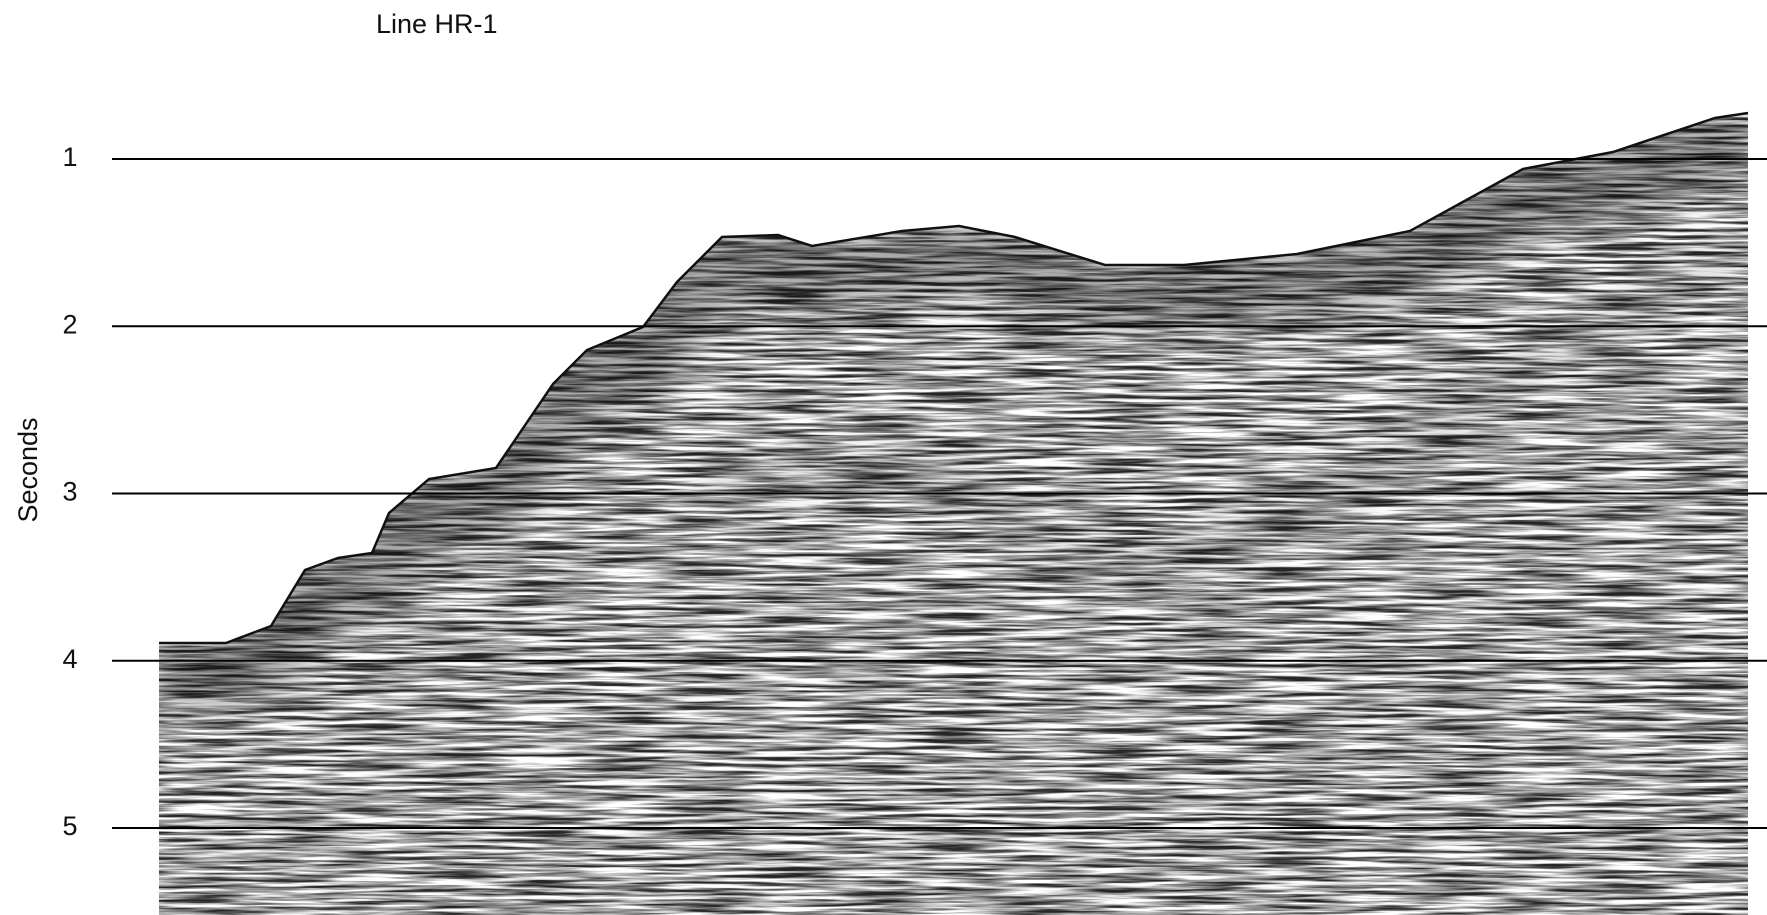 Image resolution: width=1767 pixels, height=915 pixels. I want to click on y-tick-label: 3, so click(69, 492).